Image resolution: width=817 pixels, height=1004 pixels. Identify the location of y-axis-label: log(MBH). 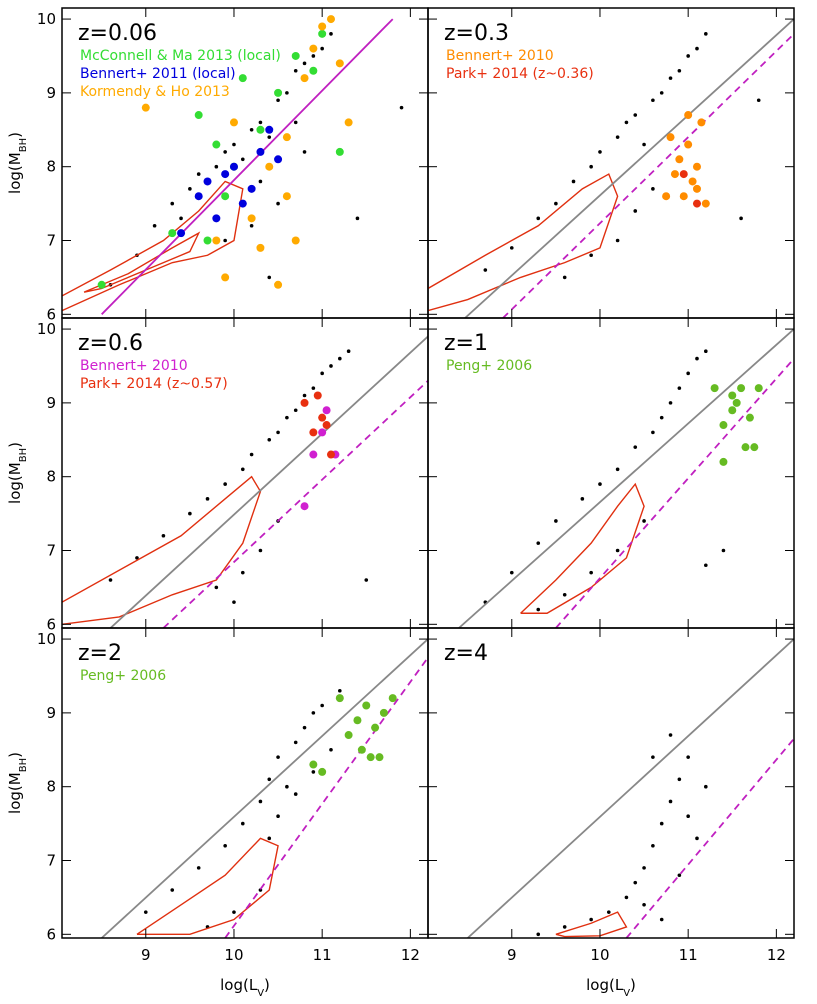
(17, 473).